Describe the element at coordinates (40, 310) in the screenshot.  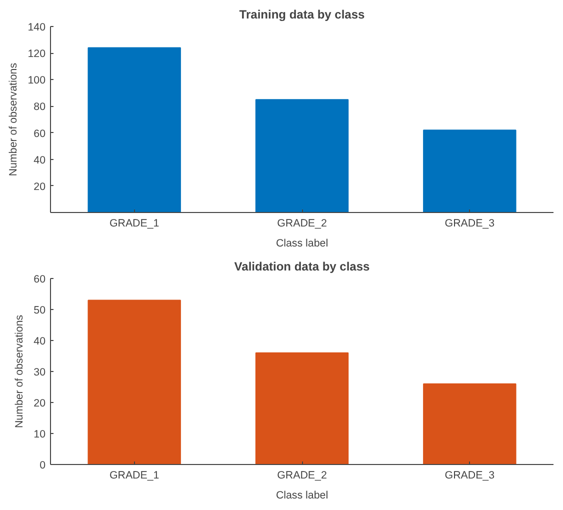
I see `y-tick-label: 50` at that location.